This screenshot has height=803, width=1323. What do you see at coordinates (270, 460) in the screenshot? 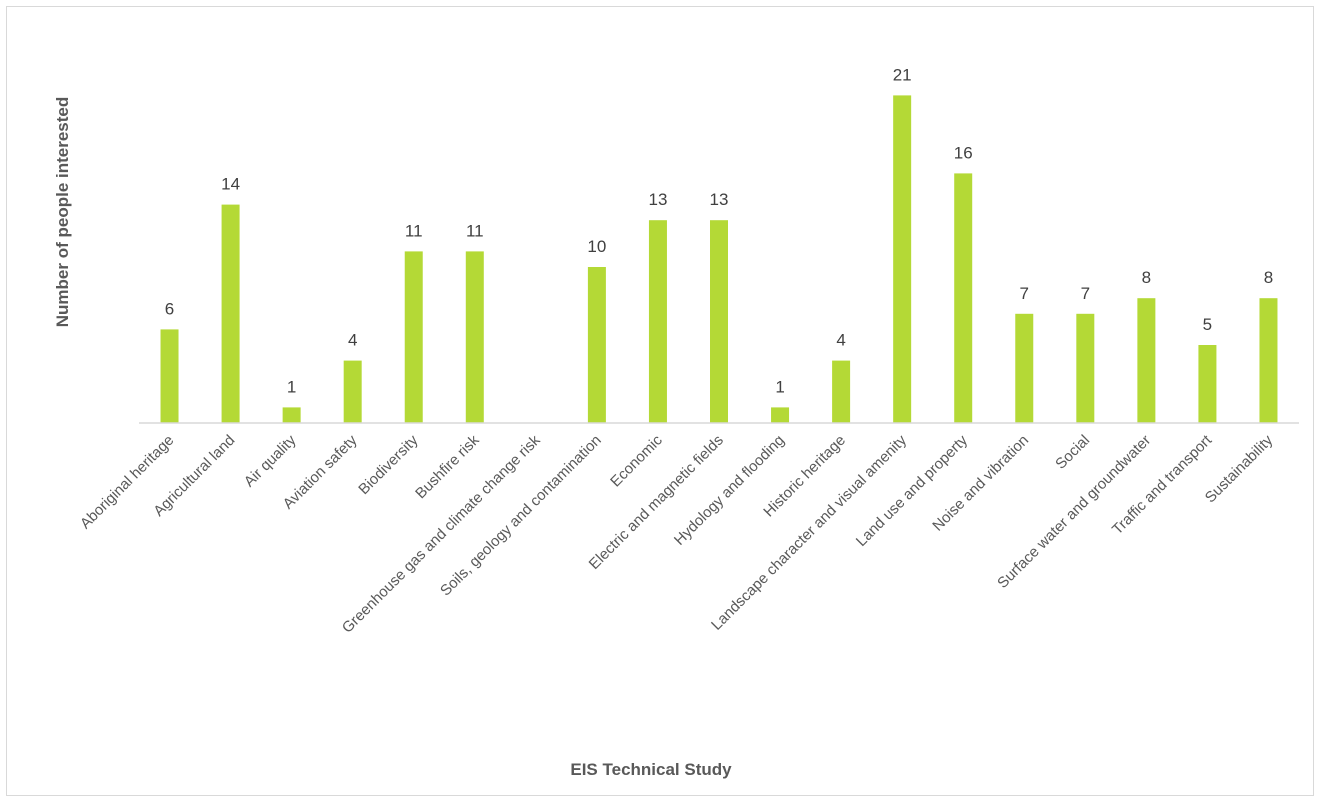
I see `x-tick-label: Air quality` at bounding box center [270, 460].